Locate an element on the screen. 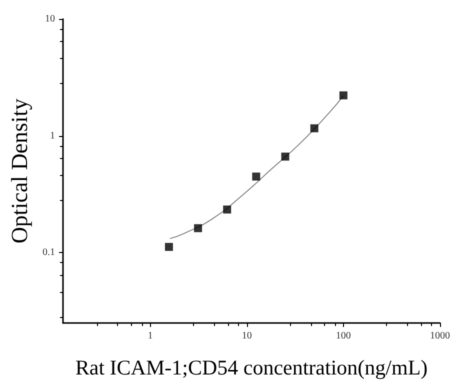  x-axis-title: Rat ICAM-1;CD54 concentration(ng/mL) is located at coordinates (251, 368).